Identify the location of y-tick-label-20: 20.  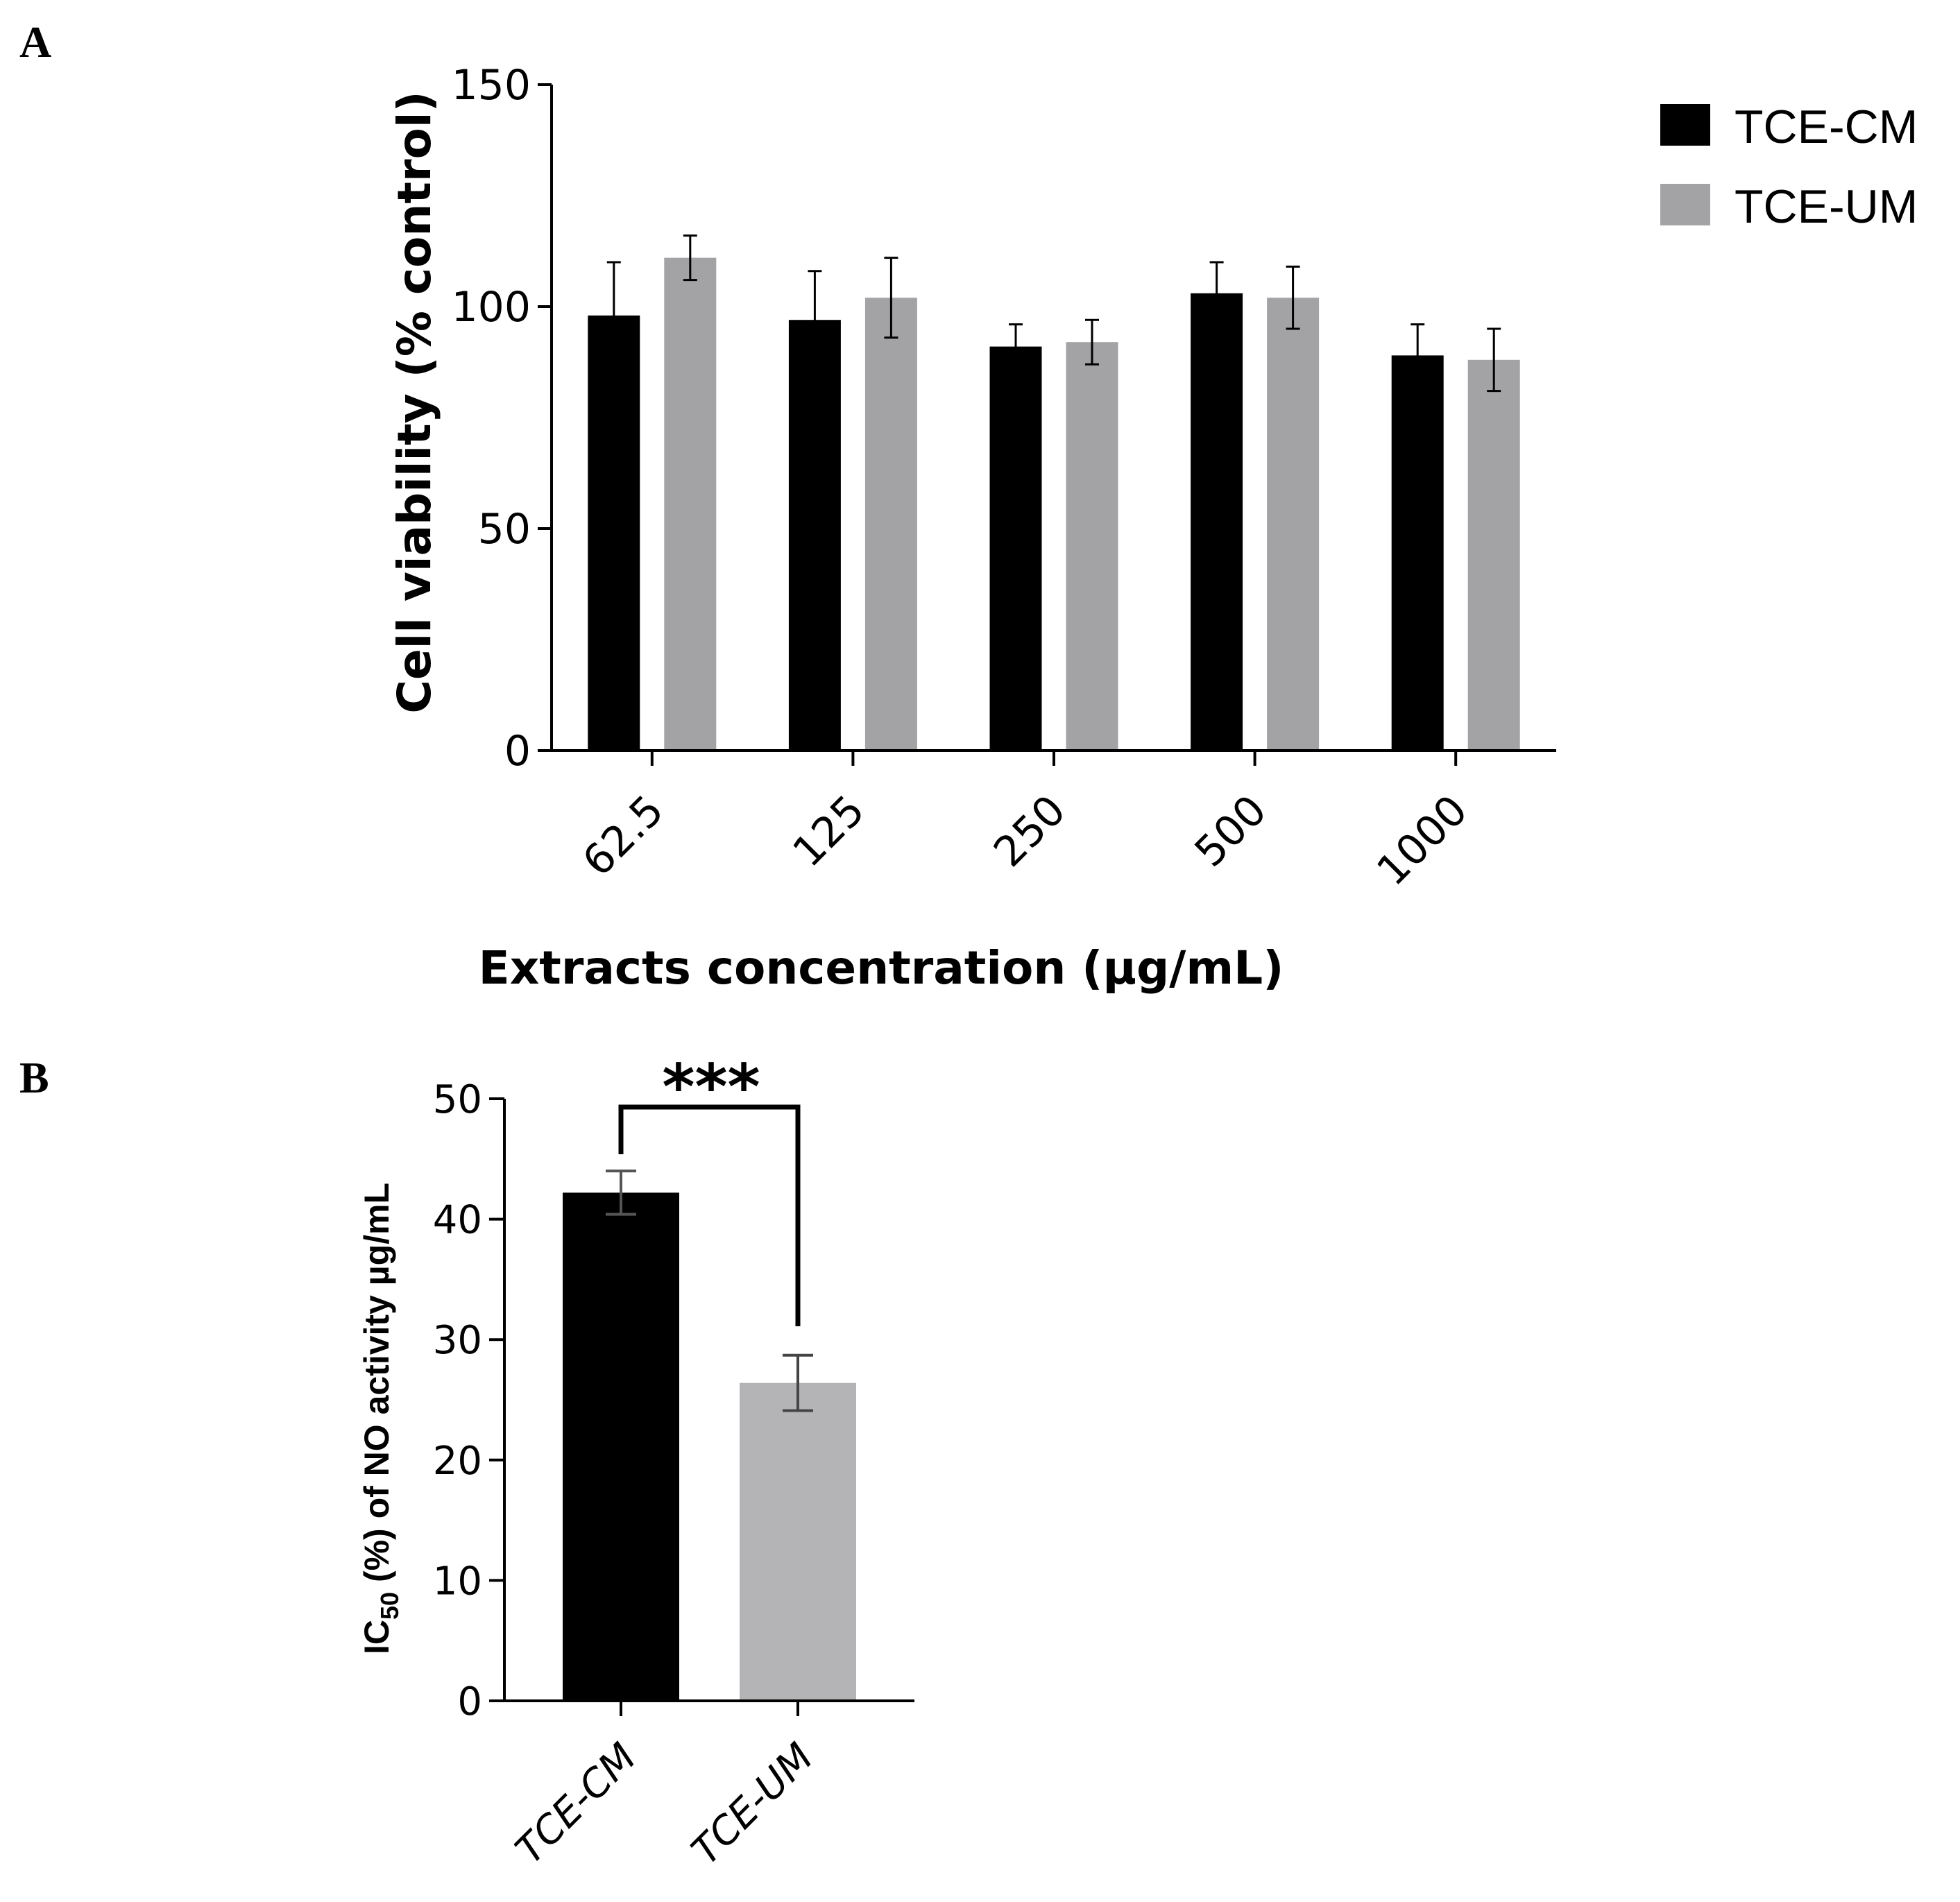
(457, 1461).